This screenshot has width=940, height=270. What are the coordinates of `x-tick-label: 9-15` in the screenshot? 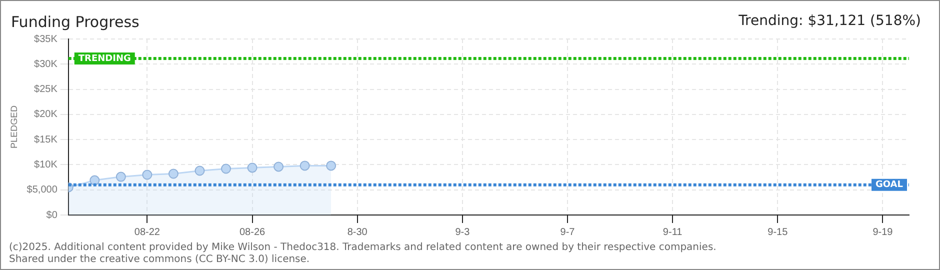 It's located at (778, 232).